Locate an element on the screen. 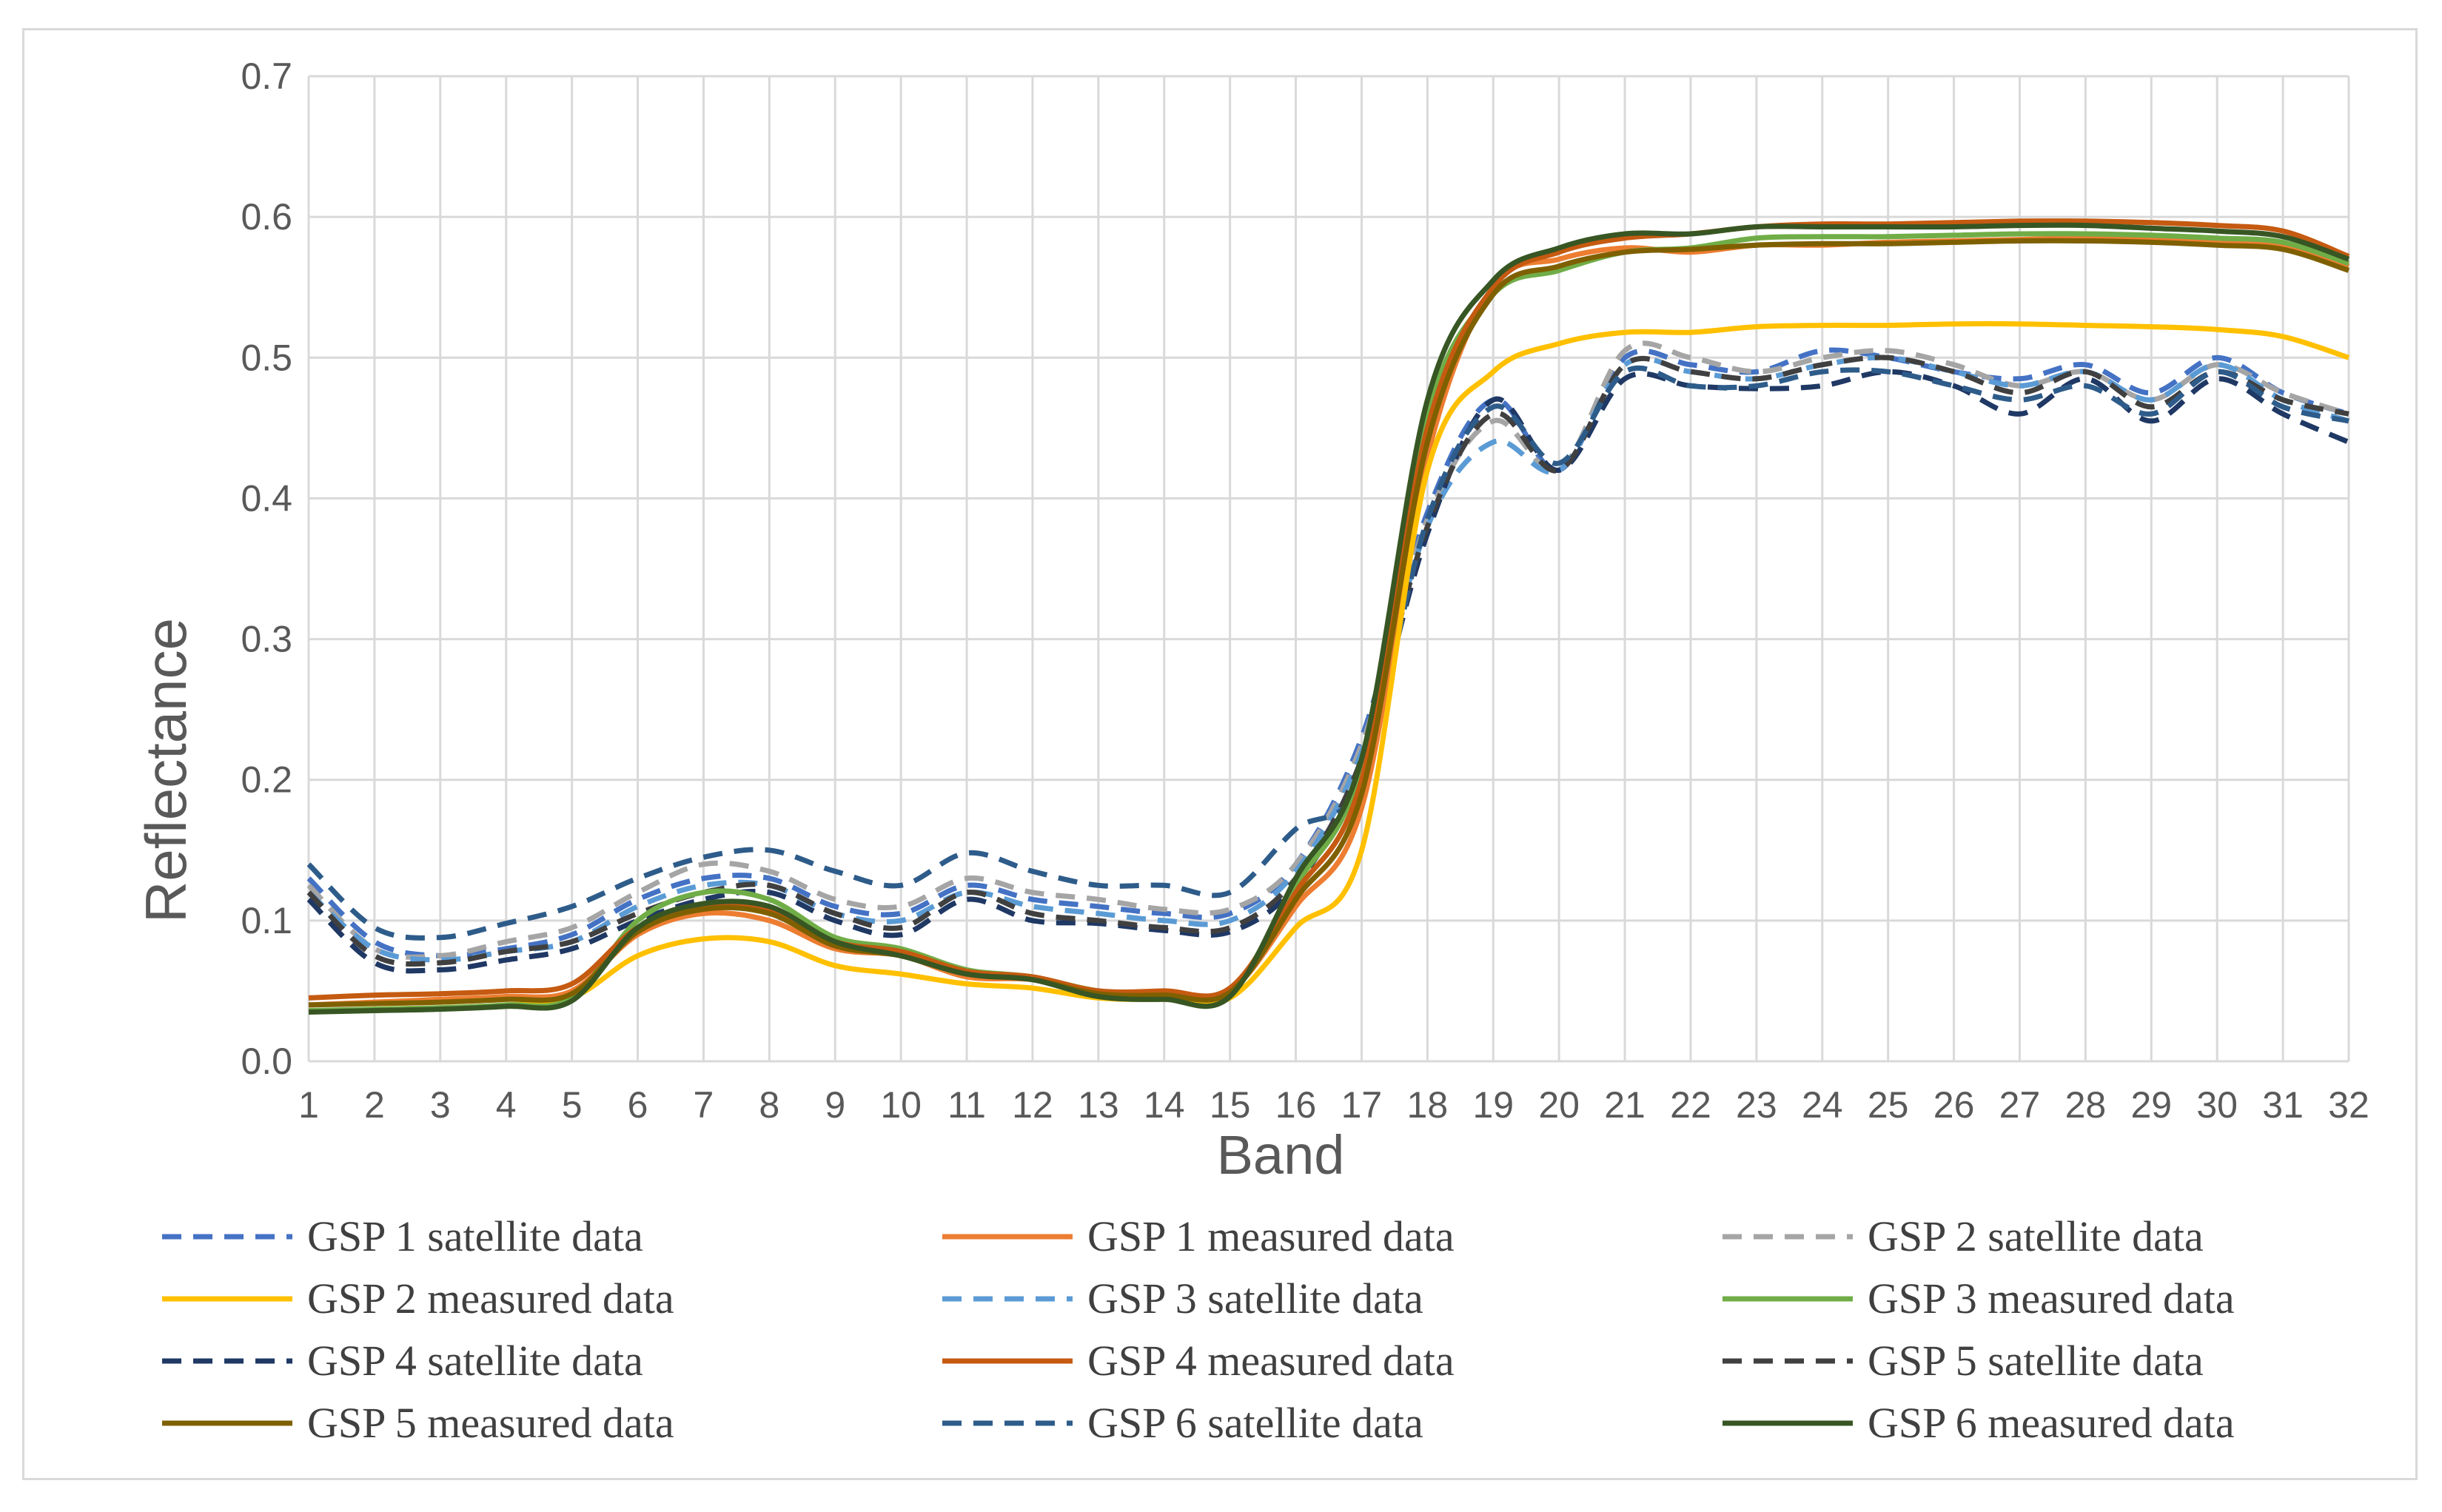 The height and width of the screenshot is (1512, 2442). legend-label: GSP 2 satellite data is located at coordinates (2036, 1236).